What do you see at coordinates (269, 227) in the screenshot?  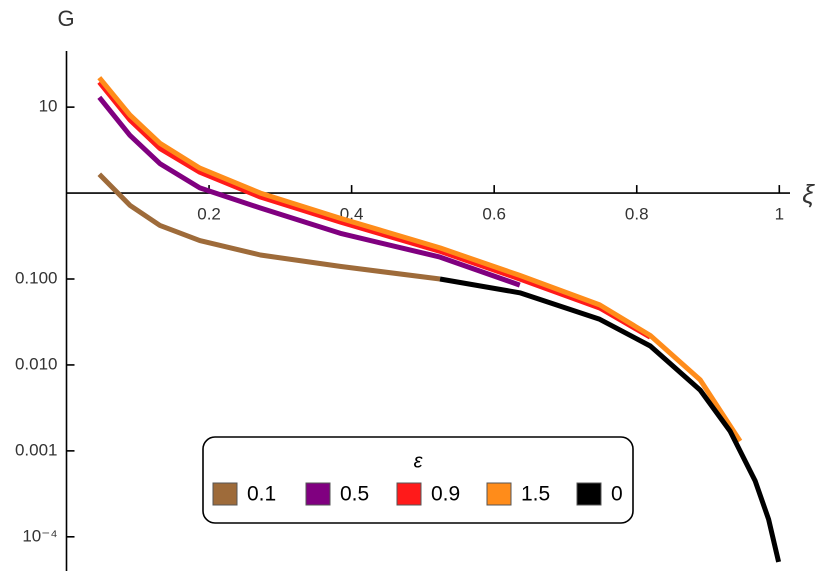 I see `series-line` at bounding box center [269, 227].